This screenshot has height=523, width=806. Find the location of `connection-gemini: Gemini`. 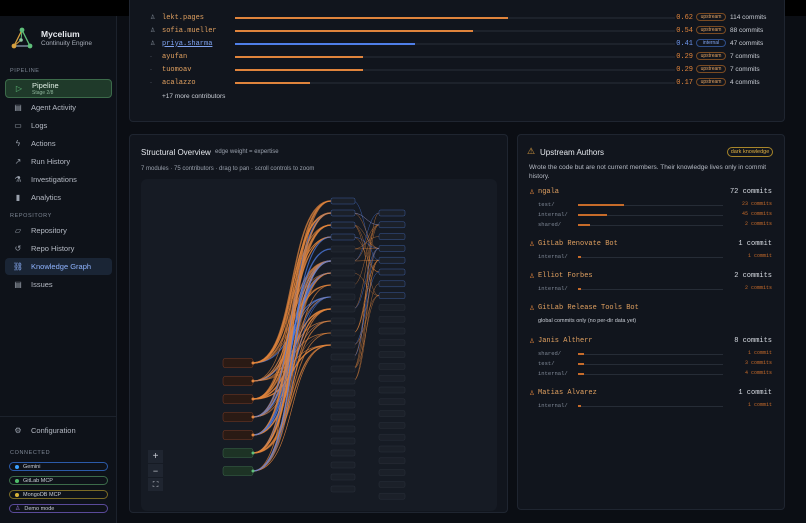

connection-gemini: Gemini is located at coordinates (58, 466).